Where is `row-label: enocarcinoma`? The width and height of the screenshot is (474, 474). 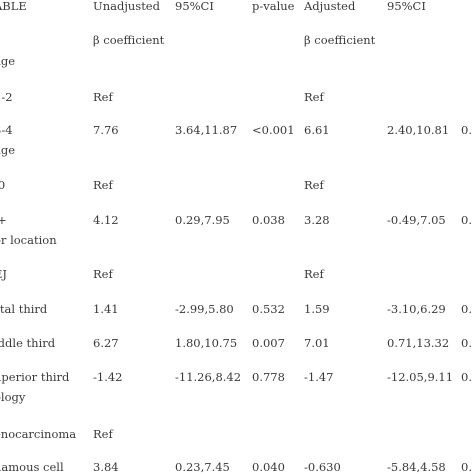
row-label: enocarcinoma is located at coordinates (38, 434).